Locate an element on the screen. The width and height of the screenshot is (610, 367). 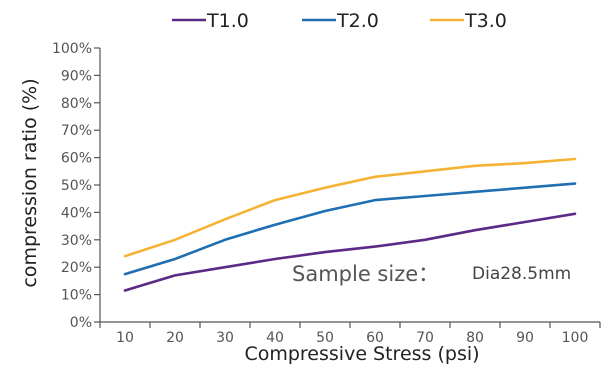
x-axis-title: Compressive Stress (psi) is located at coordinates (361, 354).